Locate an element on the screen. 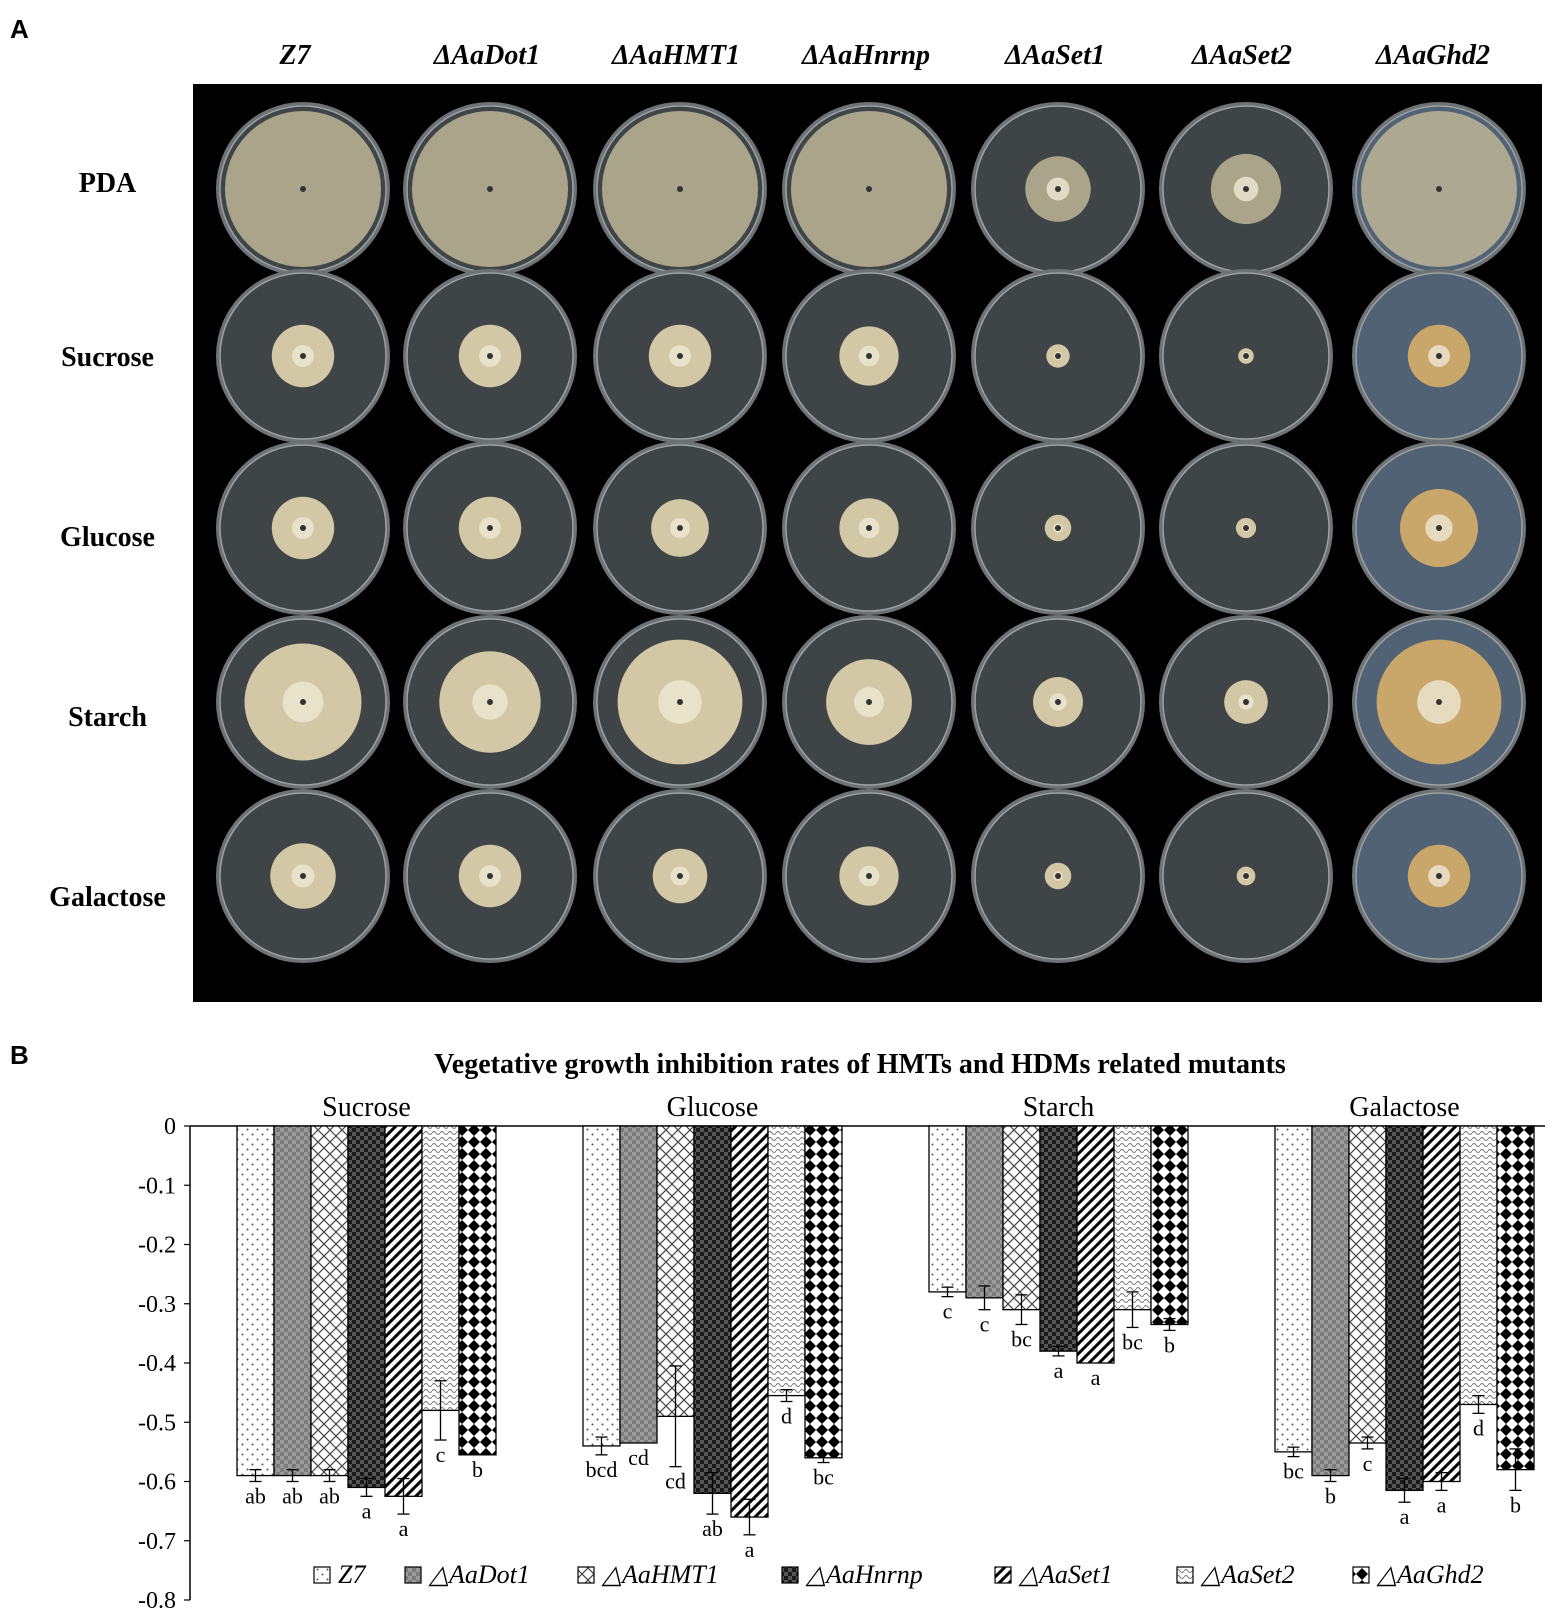  strain-header-aaghd2: ΔAaGhd2 is located at coordinates (1433, 55).